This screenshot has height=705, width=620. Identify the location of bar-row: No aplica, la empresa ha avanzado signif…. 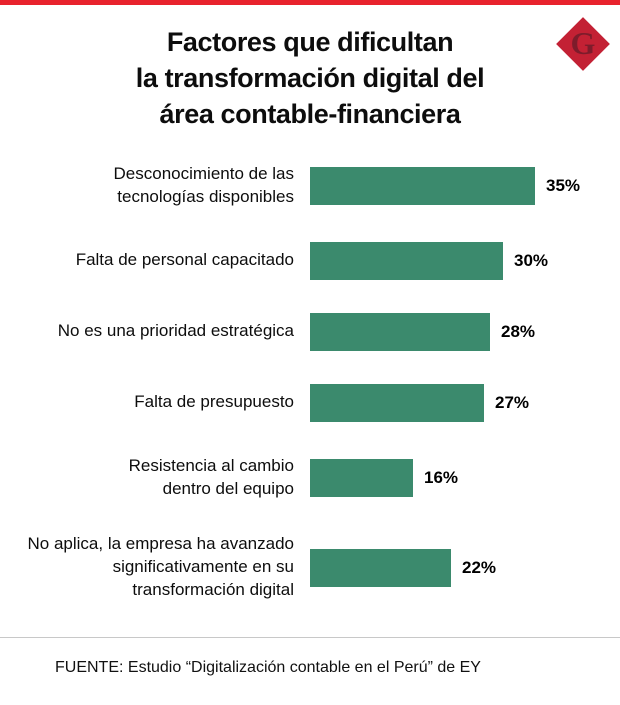
(317, 567).